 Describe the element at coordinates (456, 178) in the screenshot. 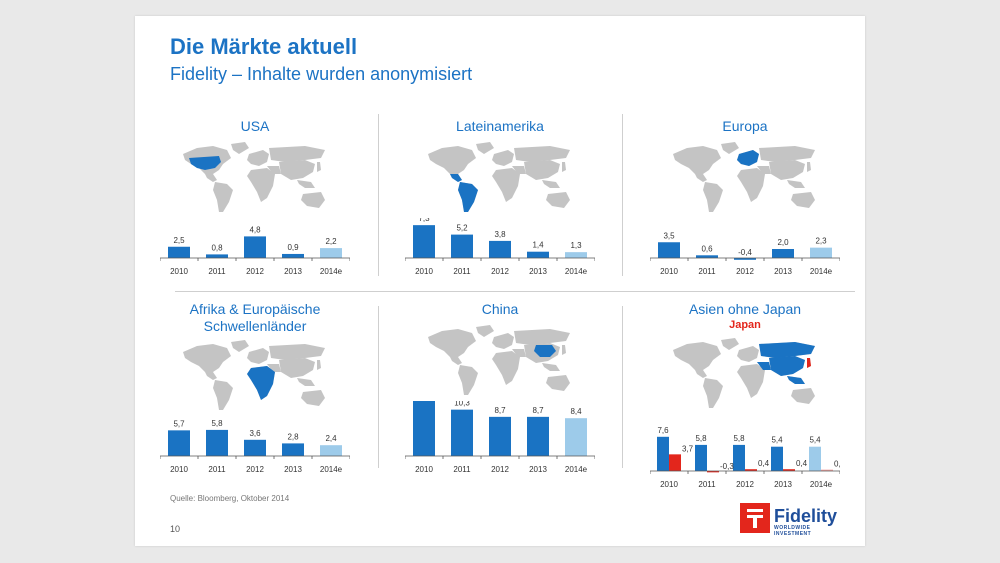

I see `map-highlight-centralam` at that location.